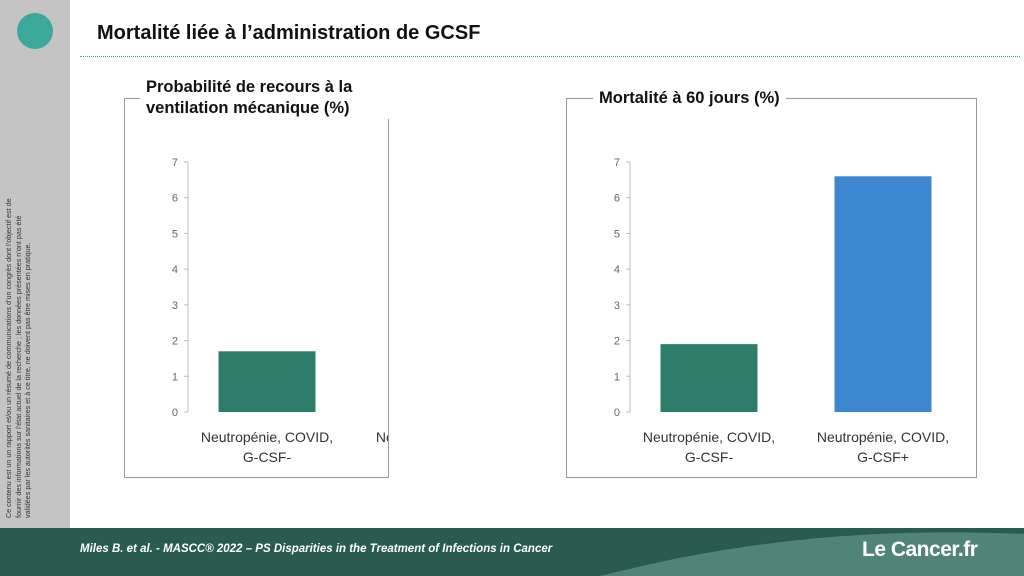  I want to click on brand-logo: Le Cancer.fr, so click(920, 549).